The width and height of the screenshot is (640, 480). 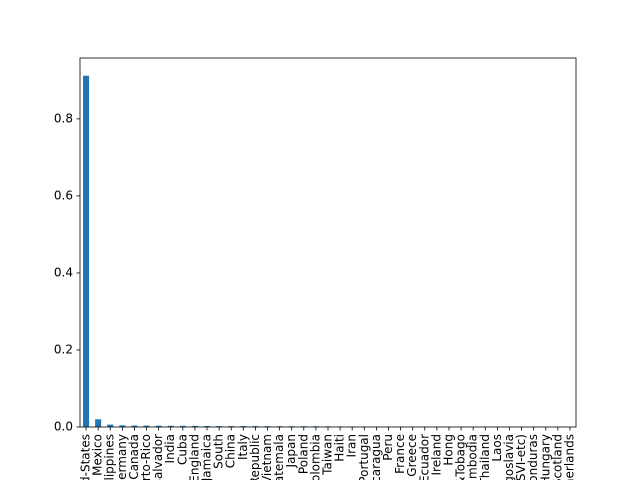 I want to click on x-tick-label: Hungary, so click(x=545, y=457).